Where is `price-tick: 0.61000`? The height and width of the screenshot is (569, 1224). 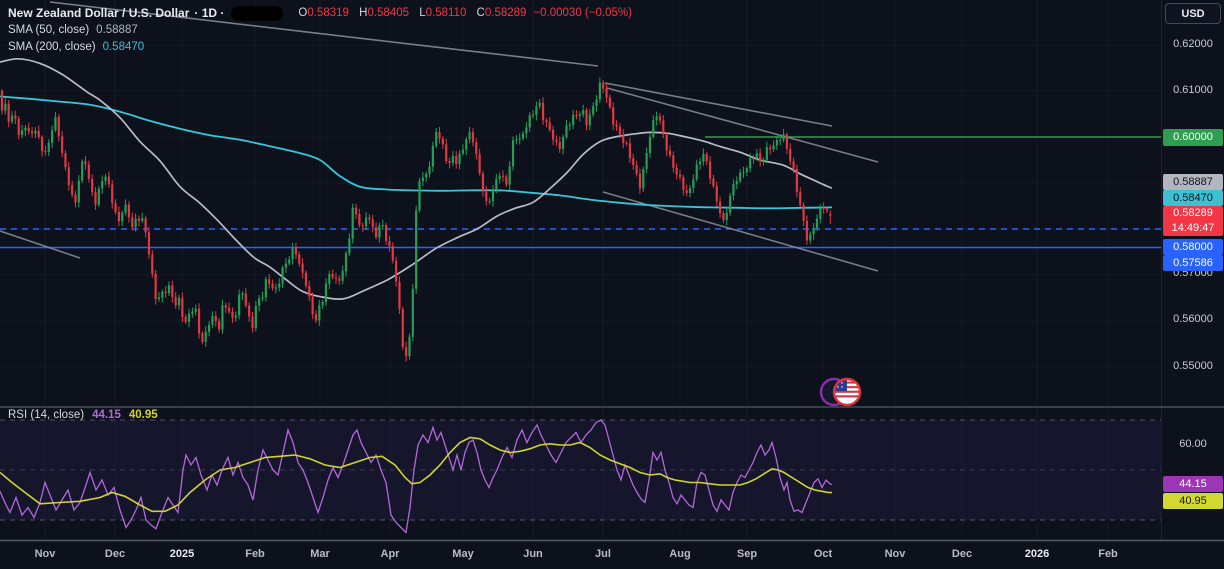 price-tick: 0.61000 is located at coordinates (1193, 90).